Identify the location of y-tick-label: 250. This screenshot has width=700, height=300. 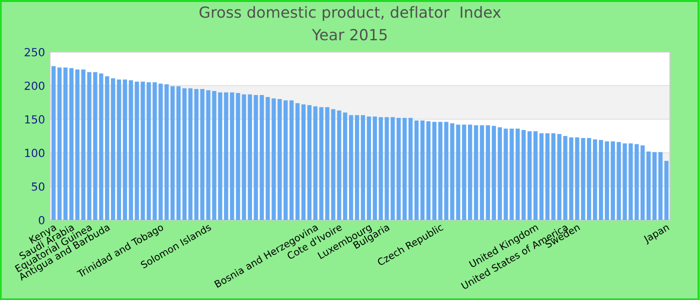
(34, 52).